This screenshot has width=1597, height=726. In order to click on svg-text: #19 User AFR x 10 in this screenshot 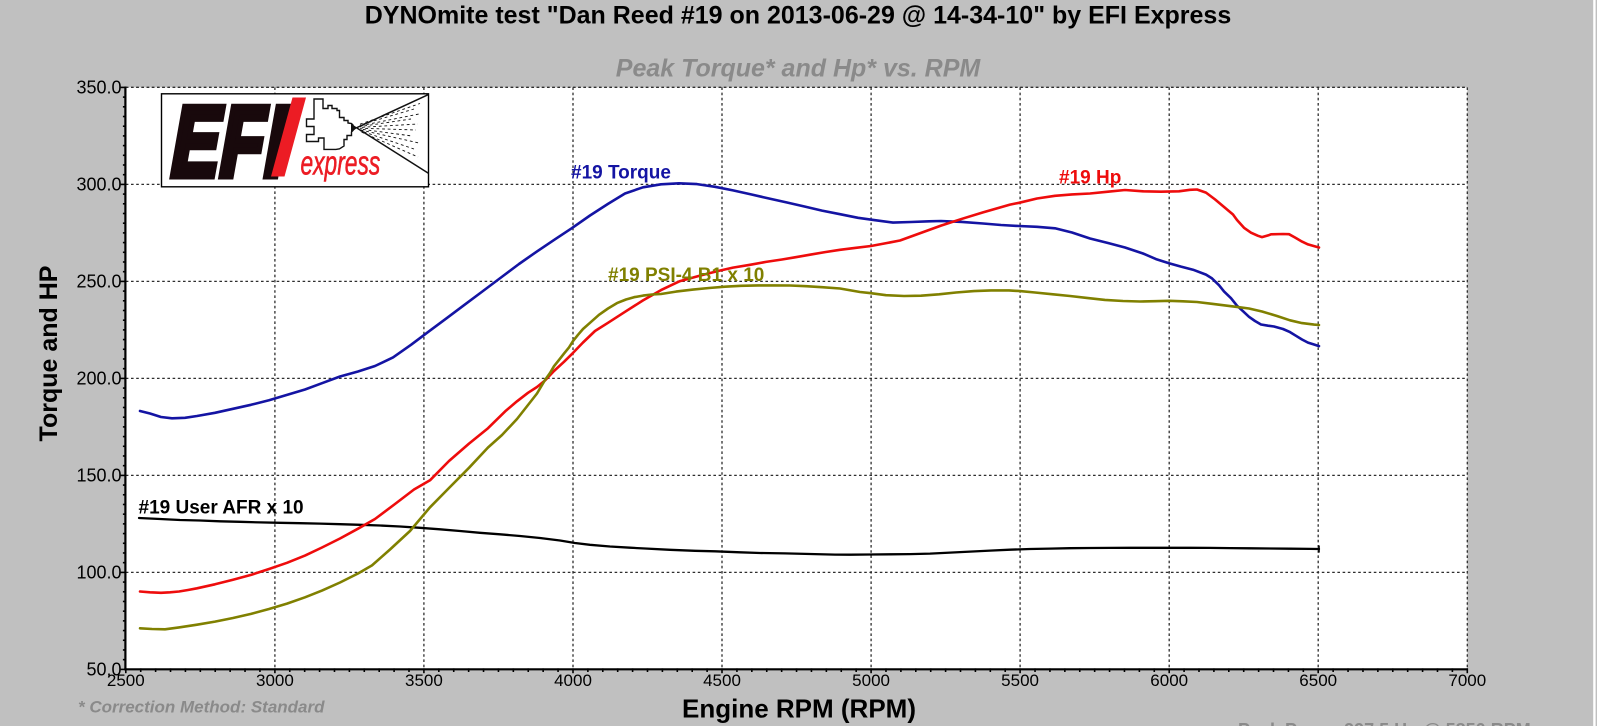, I will do `click(221, 508)`.